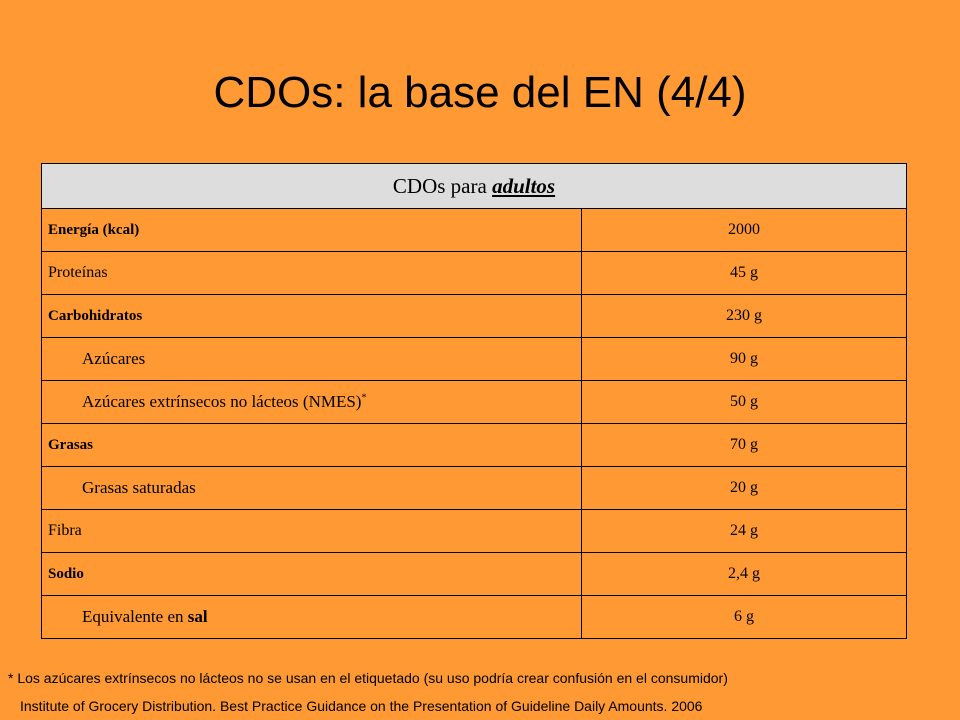  Describe the element at coordinates (311, 574) in the screenshot. I see `row-label-sodio: Sodio` at that location.